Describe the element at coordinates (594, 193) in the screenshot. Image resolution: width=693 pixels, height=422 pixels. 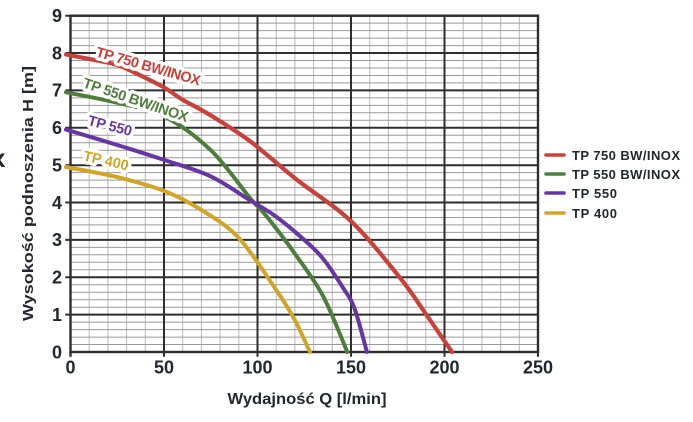
I see `svg-text: TP 550` at that location.